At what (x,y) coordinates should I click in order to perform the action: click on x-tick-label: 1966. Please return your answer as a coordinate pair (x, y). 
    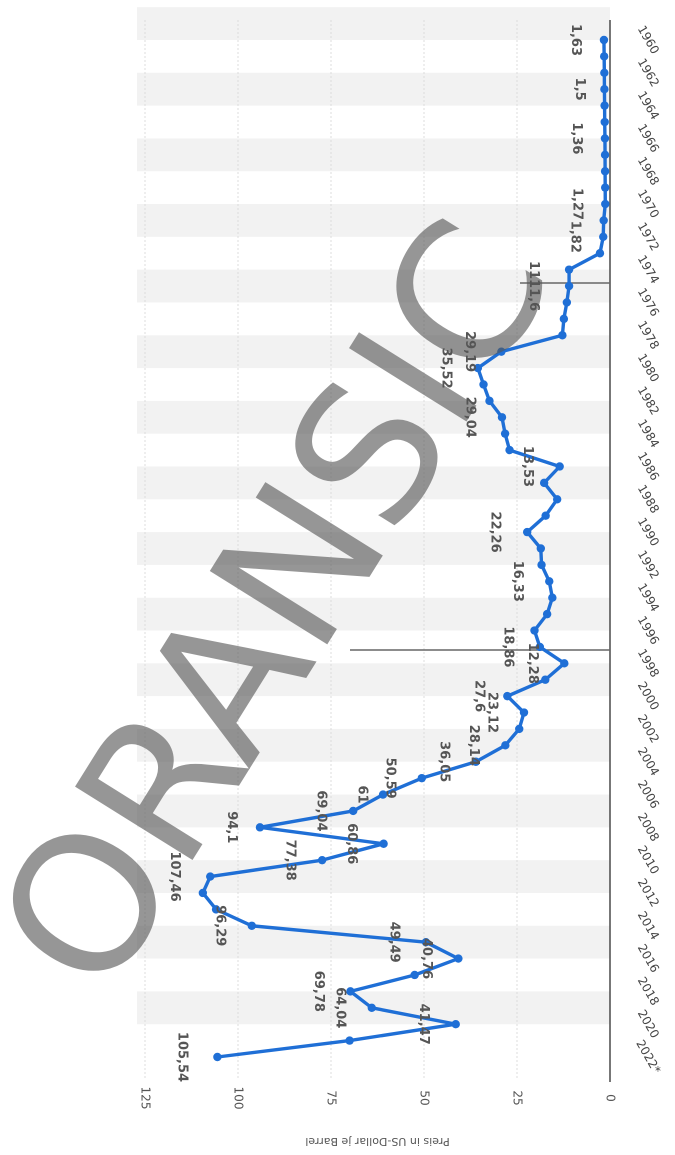
    Looking at the image, I should click on (648, 137).